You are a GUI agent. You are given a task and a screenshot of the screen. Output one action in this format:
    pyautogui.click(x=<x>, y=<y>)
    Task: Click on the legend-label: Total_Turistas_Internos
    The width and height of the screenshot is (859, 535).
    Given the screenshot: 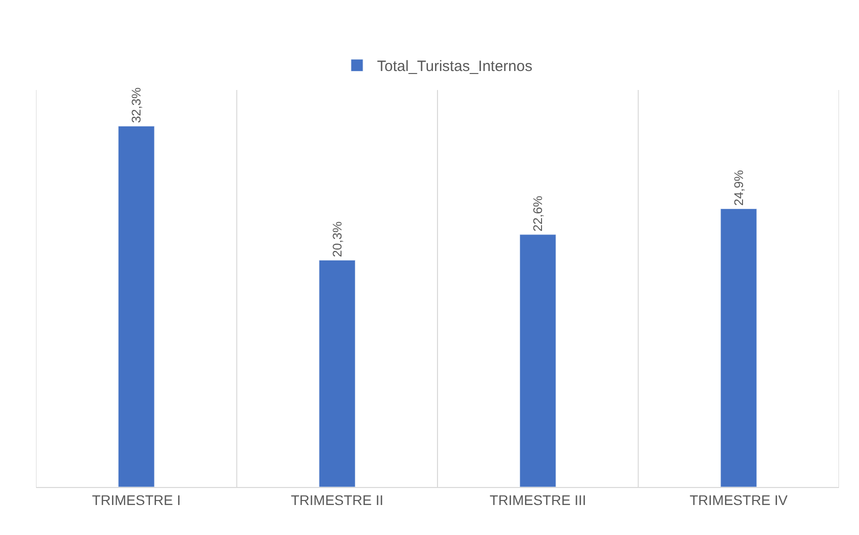 What is the action you would take?
    pyautogui.click(x=454, y=67)
    